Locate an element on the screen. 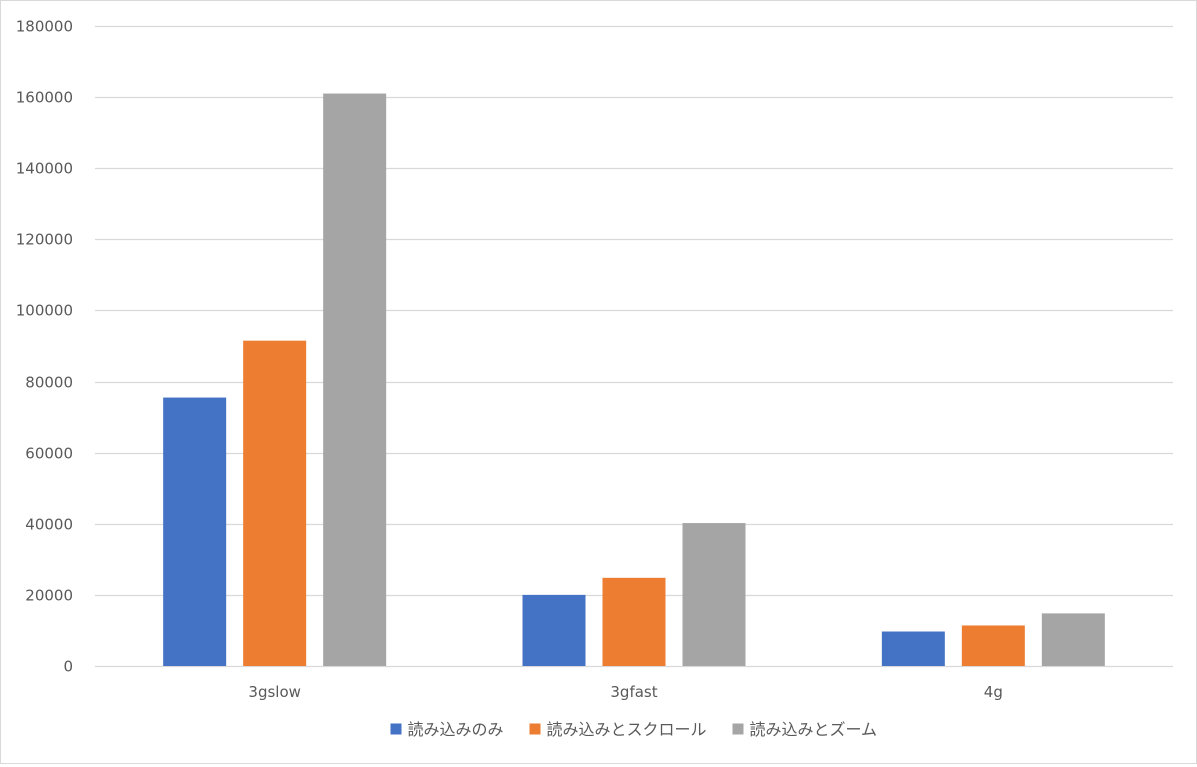 The height and width of the screenshot is (767, 1197). x-category-label: 4g is located at coordinates (993, 692).